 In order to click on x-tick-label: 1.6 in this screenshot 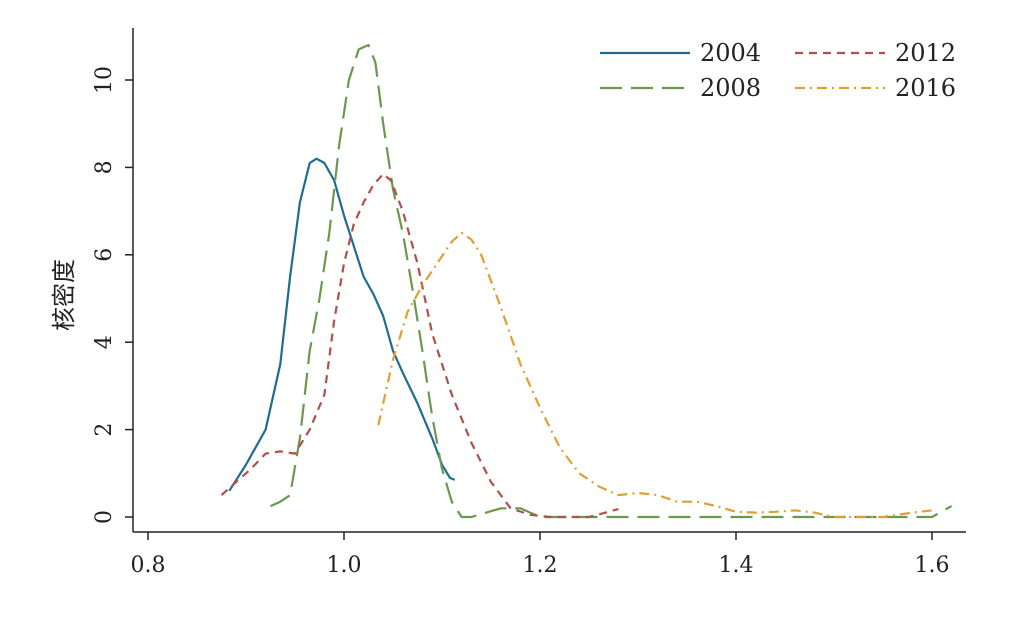, I will do `click(932, 565)`.